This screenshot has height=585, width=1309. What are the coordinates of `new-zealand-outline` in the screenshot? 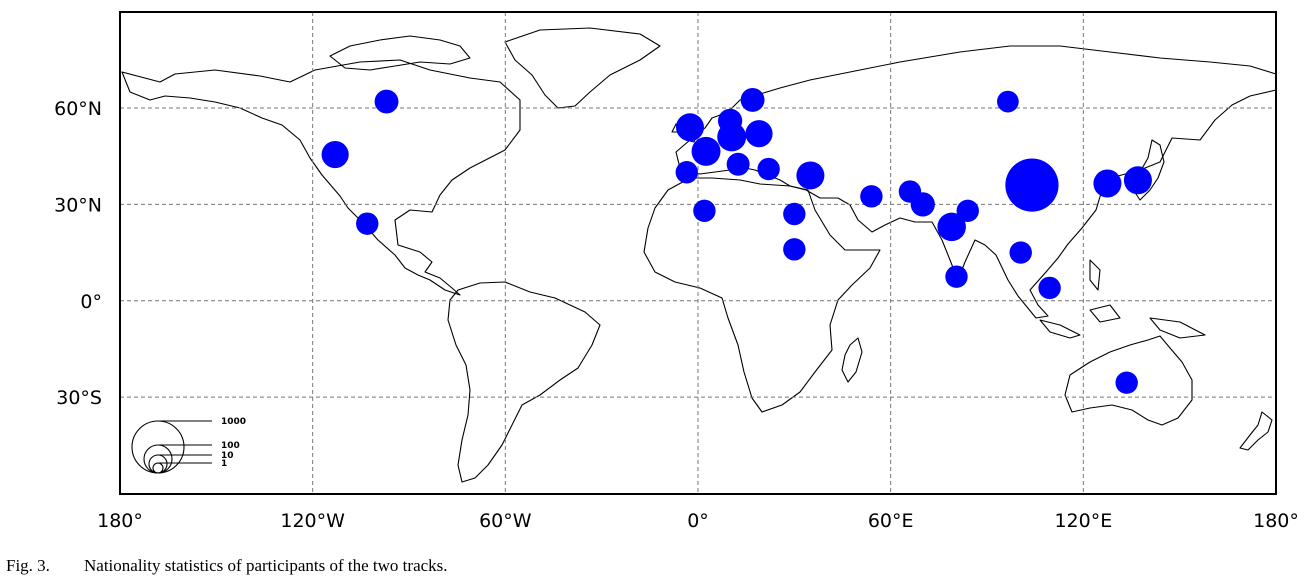 It's located at (1256, 431).